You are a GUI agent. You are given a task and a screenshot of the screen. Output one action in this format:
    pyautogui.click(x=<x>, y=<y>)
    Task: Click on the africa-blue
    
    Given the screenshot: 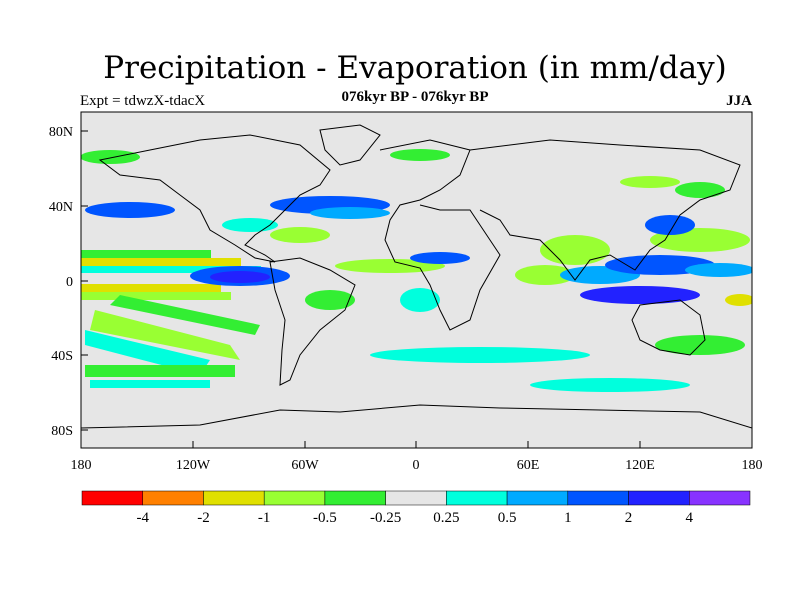 What is the action you would take?
    pyautogui.click(x=440, y=258)
    